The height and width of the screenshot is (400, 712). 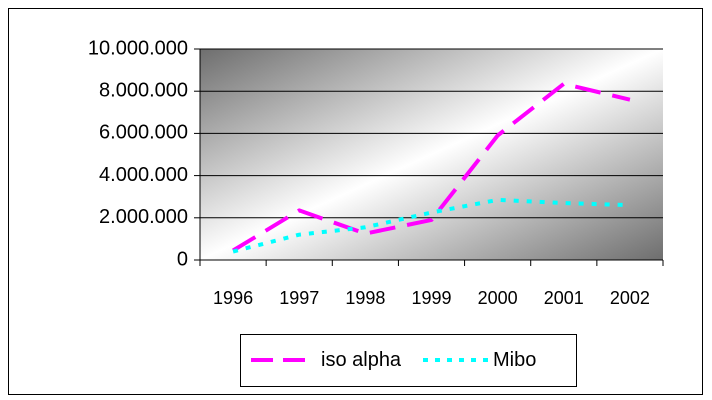 I want to click on legend-swatch-mibo, so click(x=456, y=360).